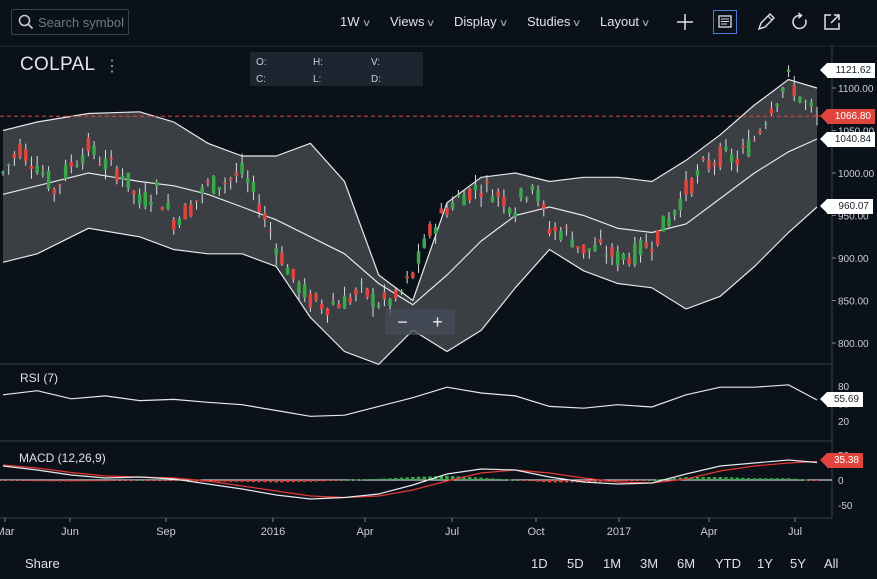  What do you see at coordinates (112, 66) in the screenshot?
I see `symbol-menu-icon: ⋮` at bounding box center [112, 66].